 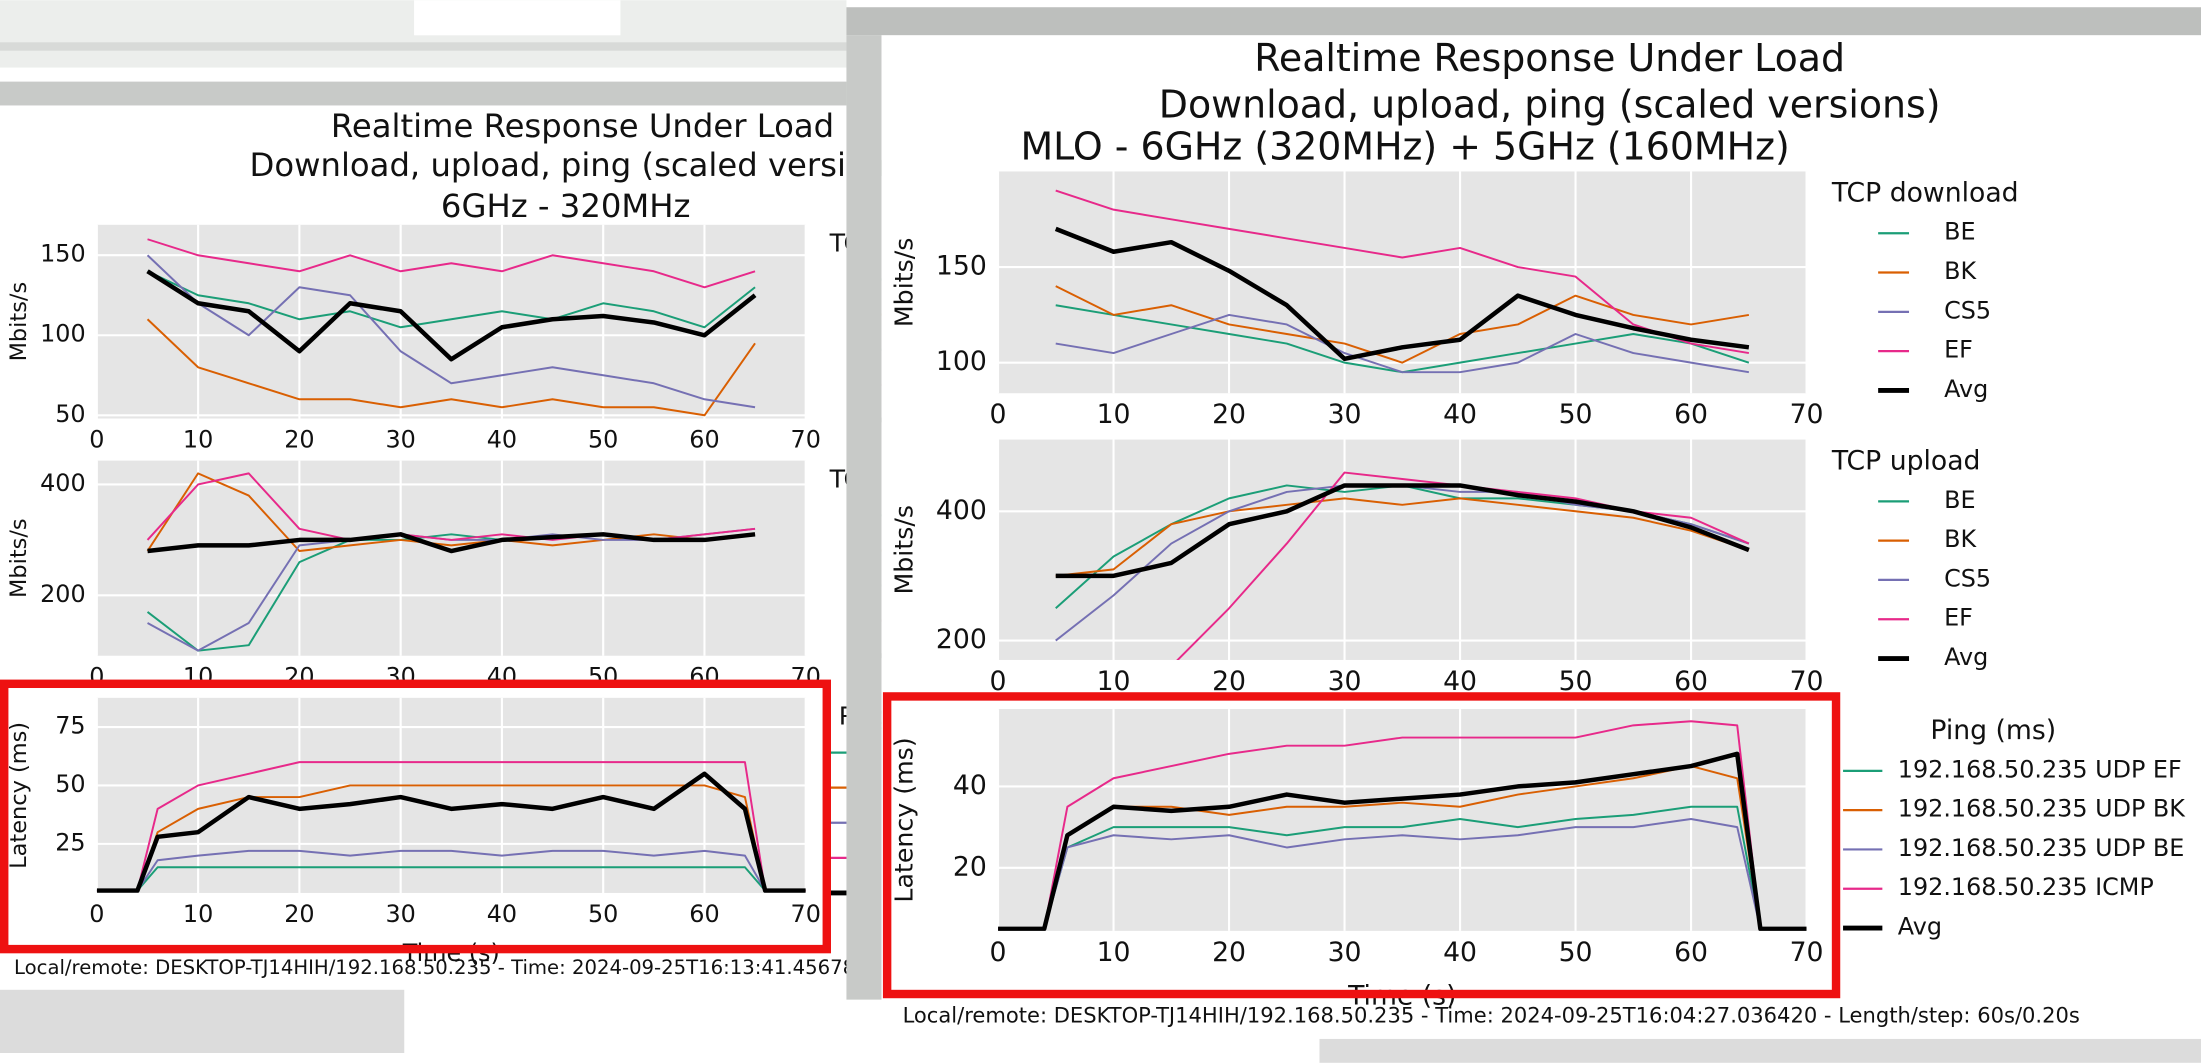 What do you see at coordinates (517, 18) in the screenshot?
I see `background-panel` at bounding box center [517, 18].